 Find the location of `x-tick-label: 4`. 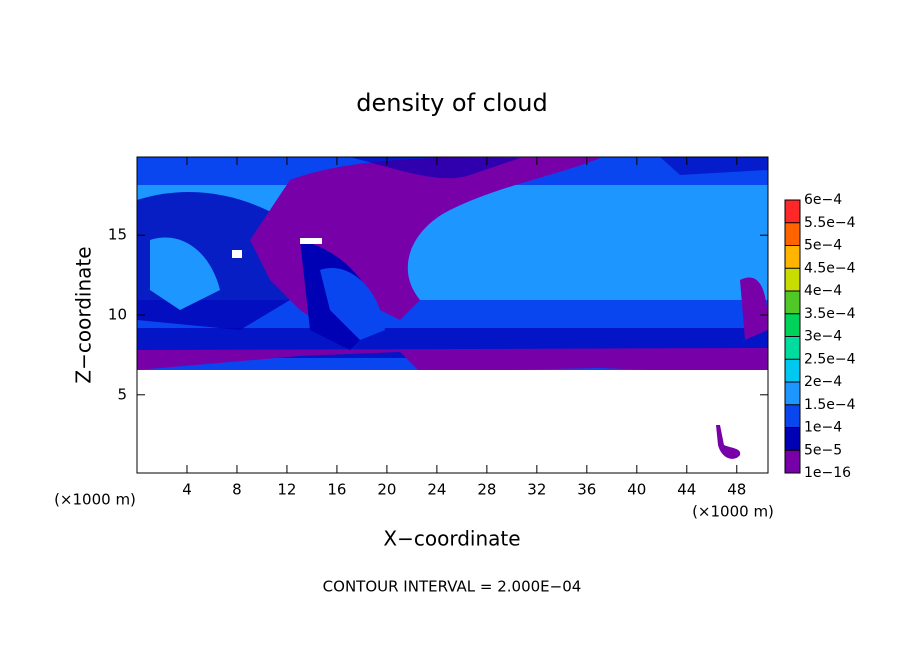

x-tick-label: 4 is located at coordinates (187, 490).